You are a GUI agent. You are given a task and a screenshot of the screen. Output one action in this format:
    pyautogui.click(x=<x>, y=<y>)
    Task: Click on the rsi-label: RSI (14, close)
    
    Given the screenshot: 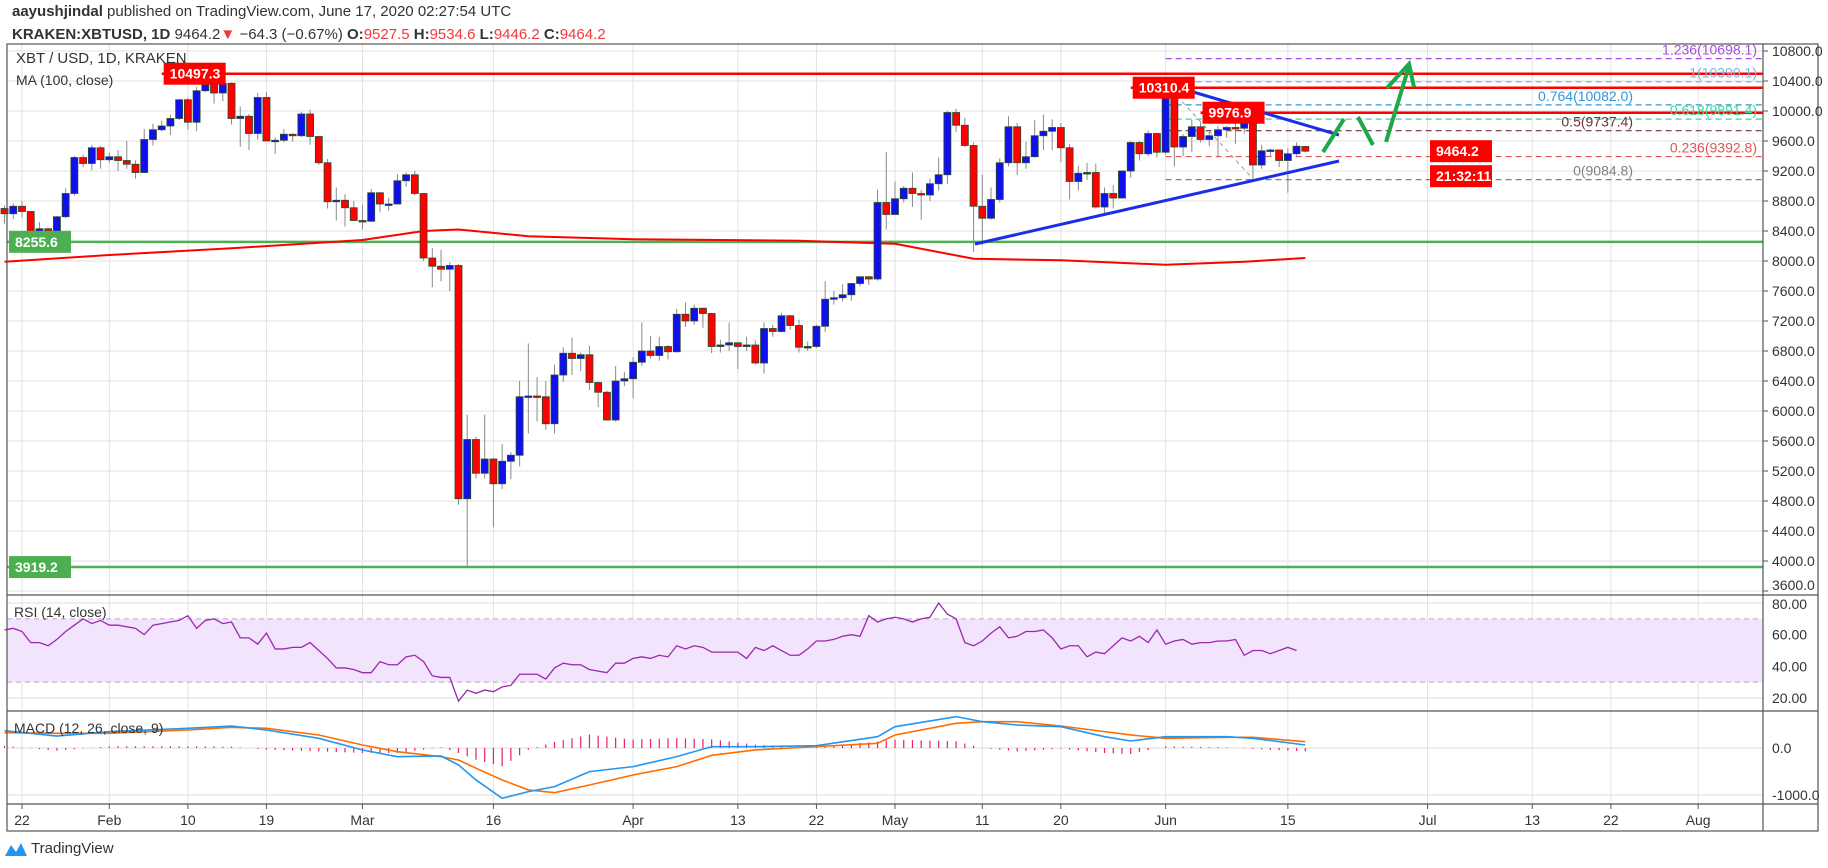 What is the action you would take?
    pyautogui.click(x=60, y=612)
    